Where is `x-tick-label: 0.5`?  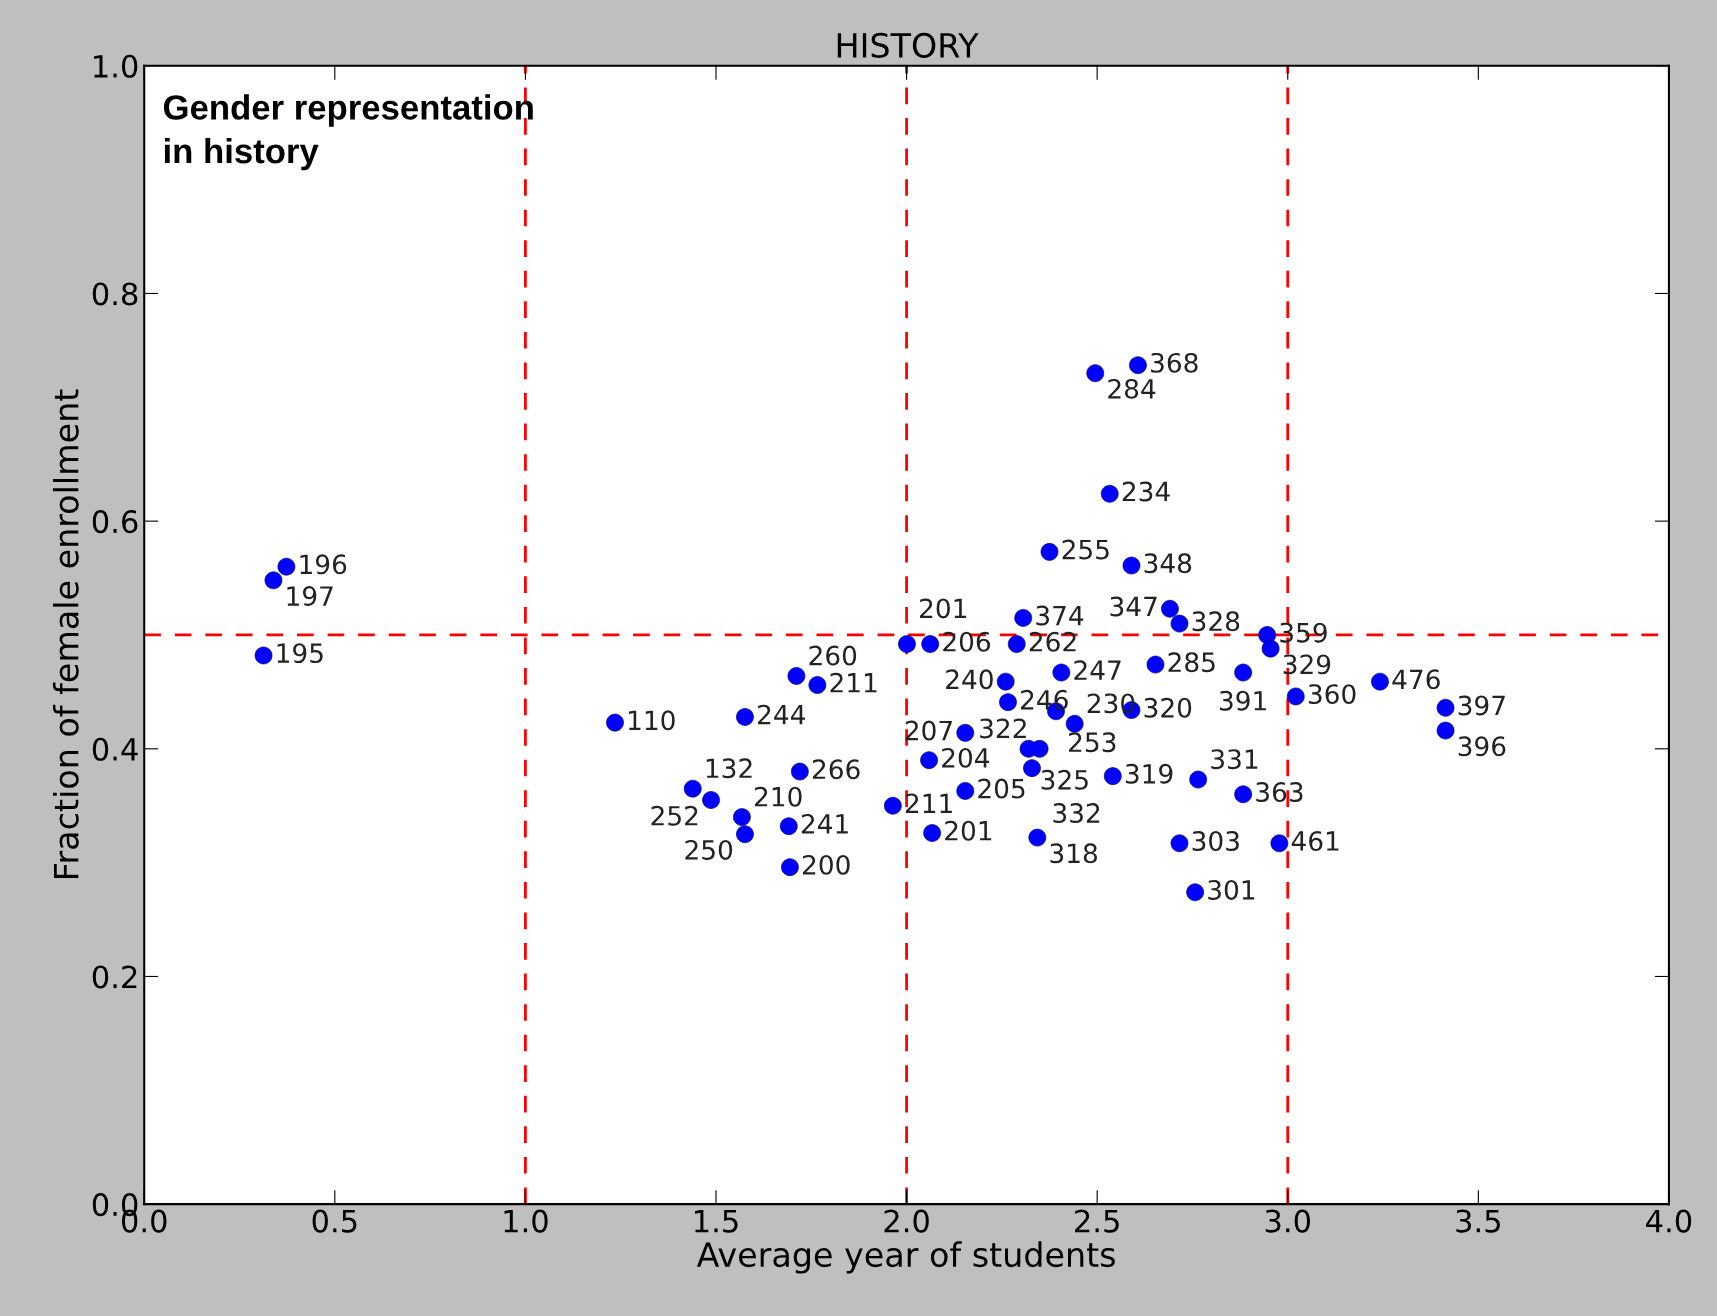 x-tick-label: 0.5 is located at coordinates (334, 1221).